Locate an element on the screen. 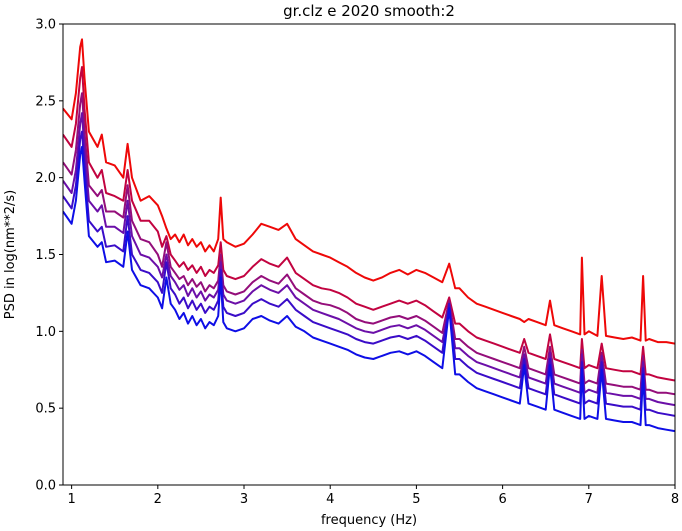  x-axis: 1 2 3 4 5 6 7 8 is located at coordinates (373, 496).